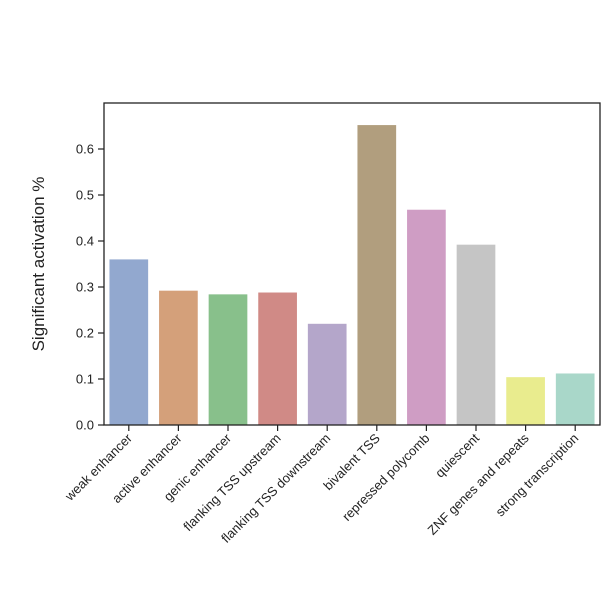 Image resolution: width=612 pixels, height=615 pixels. Describe the element at coordinates (476, 334) in the screenshot. I see `bar-quiescent` at that location.